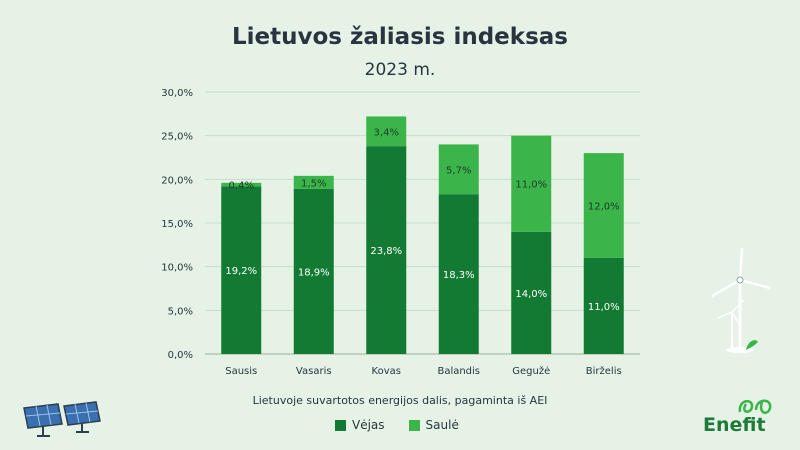 The height and width of the screenshot is (450, 800). I want to click on data-label: 14,0%, so click(531, 294).